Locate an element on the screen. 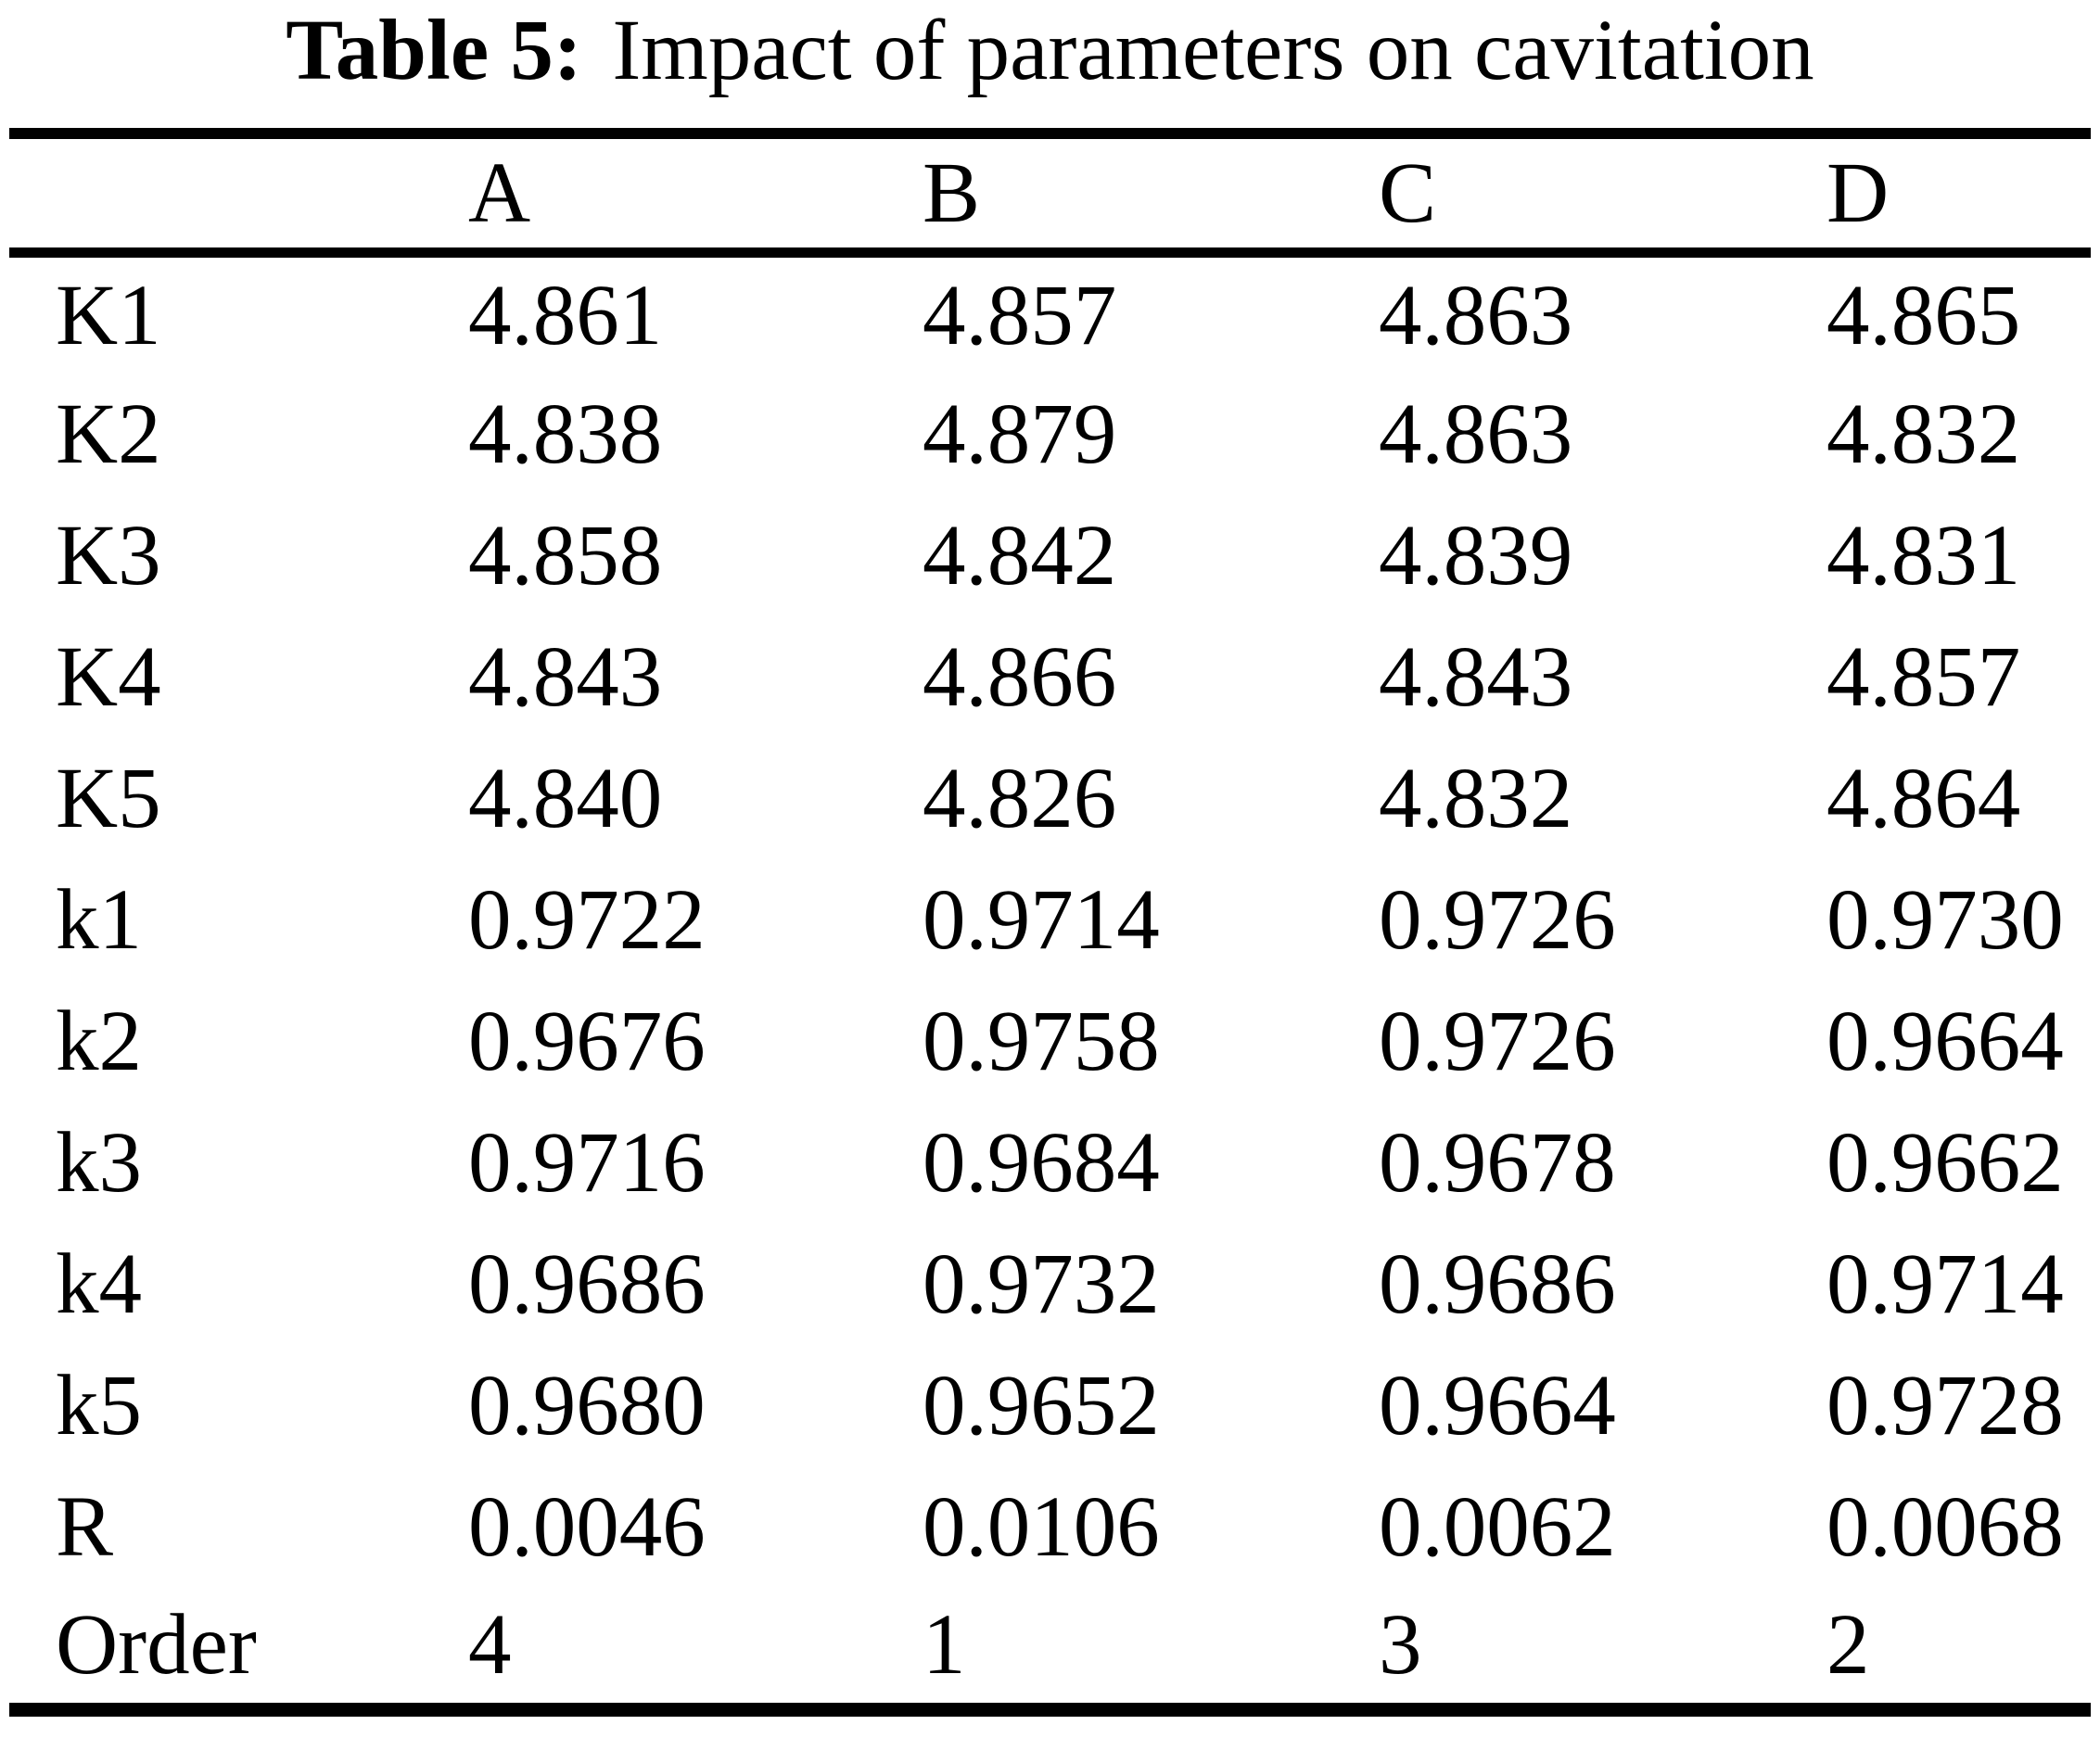  cell: 0.9678 is located at coordinates (1497, 1163).